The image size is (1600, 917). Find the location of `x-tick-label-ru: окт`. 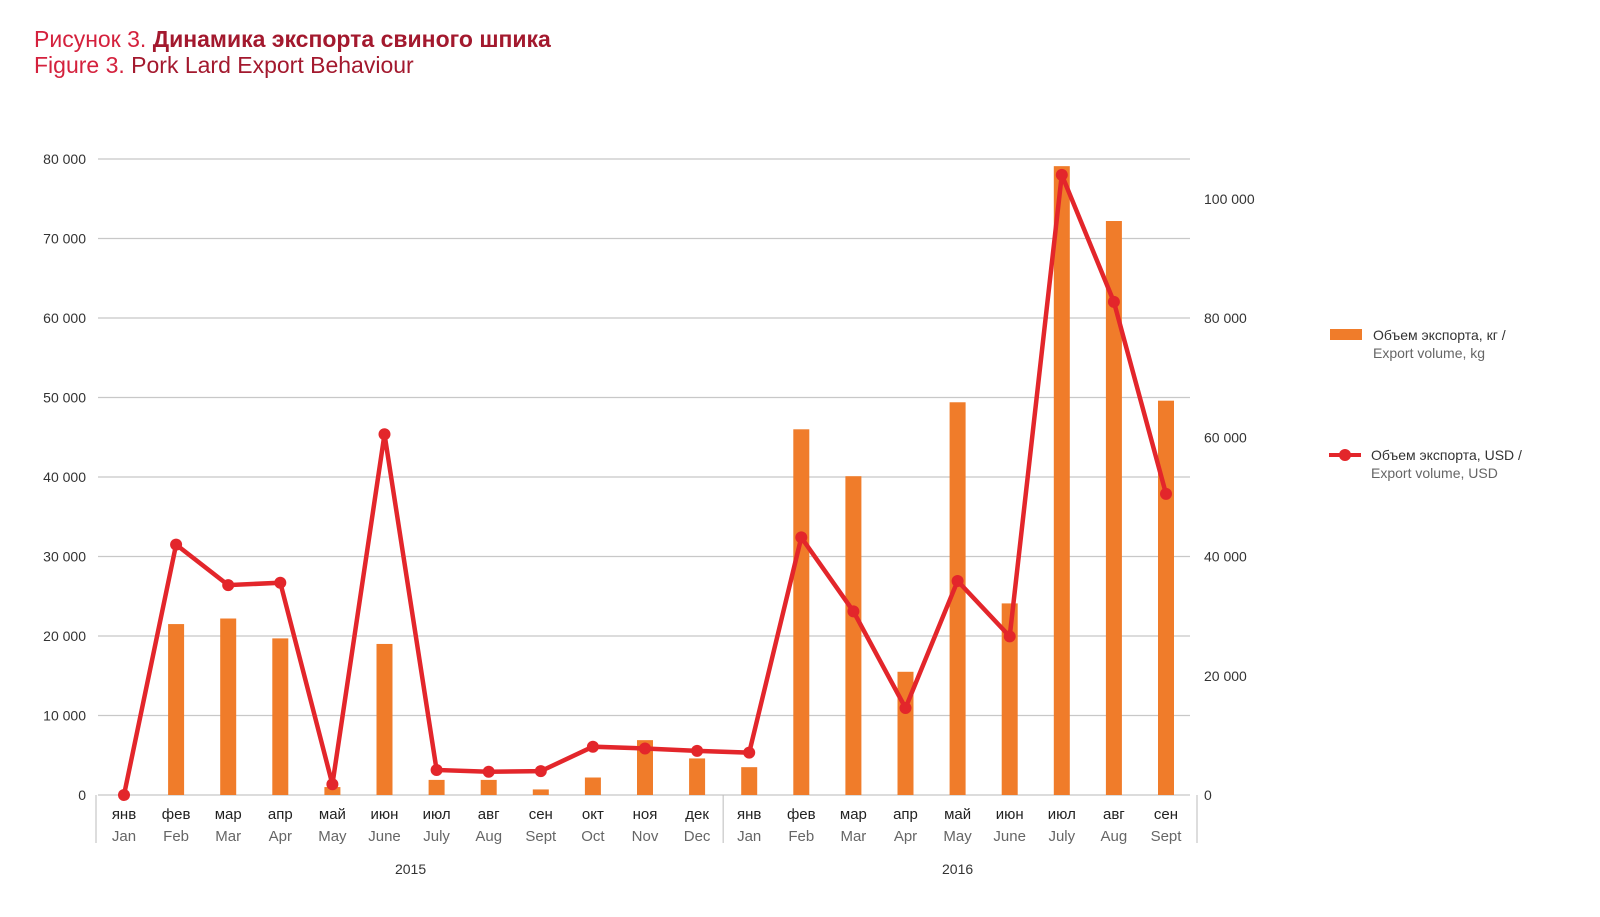

x-tick-label-ru: окт is located at coordinates (593, 814).